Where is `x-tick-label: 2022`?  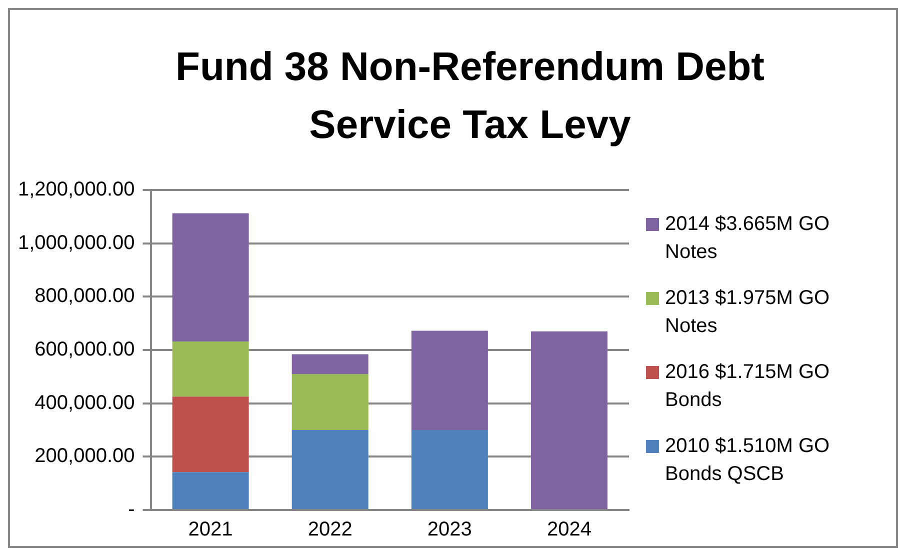 x-tick-label: 2022 is located at coordinates (330, 529).